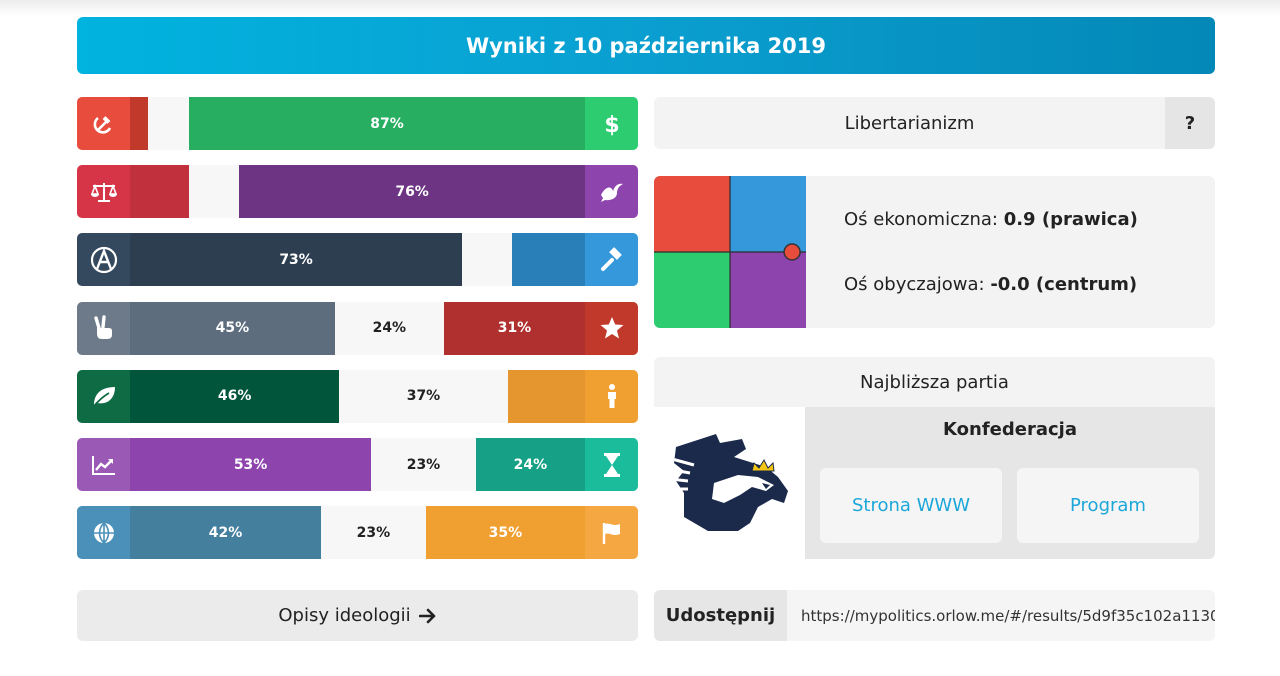  I want to click on axis-bar-segment: 42%, so click(226, 533).